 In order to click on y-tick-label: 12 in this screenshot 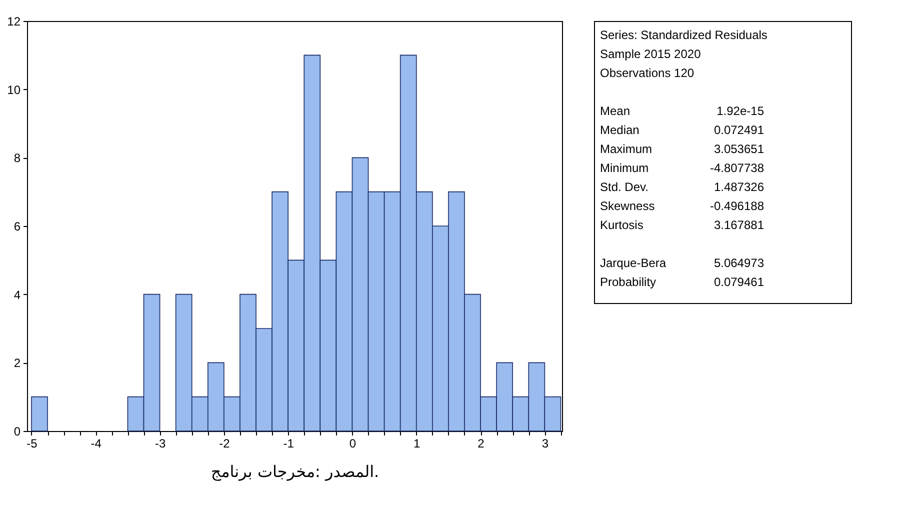, I will do `click(14, 21)`.